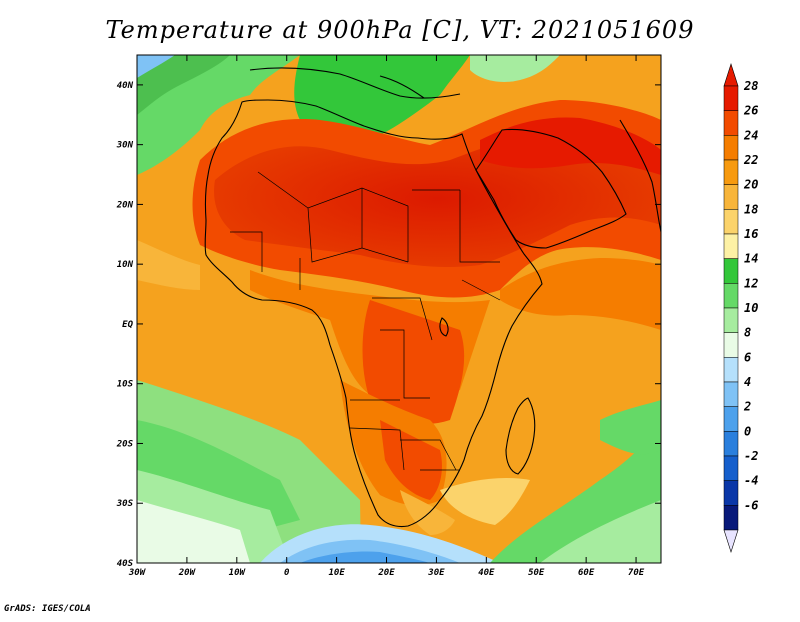 The image size is (800, 622). What do you see at coordinates (750, 135) in the screenshot?
I see `colorbar-label: 24` at bounding box center [750, 135].